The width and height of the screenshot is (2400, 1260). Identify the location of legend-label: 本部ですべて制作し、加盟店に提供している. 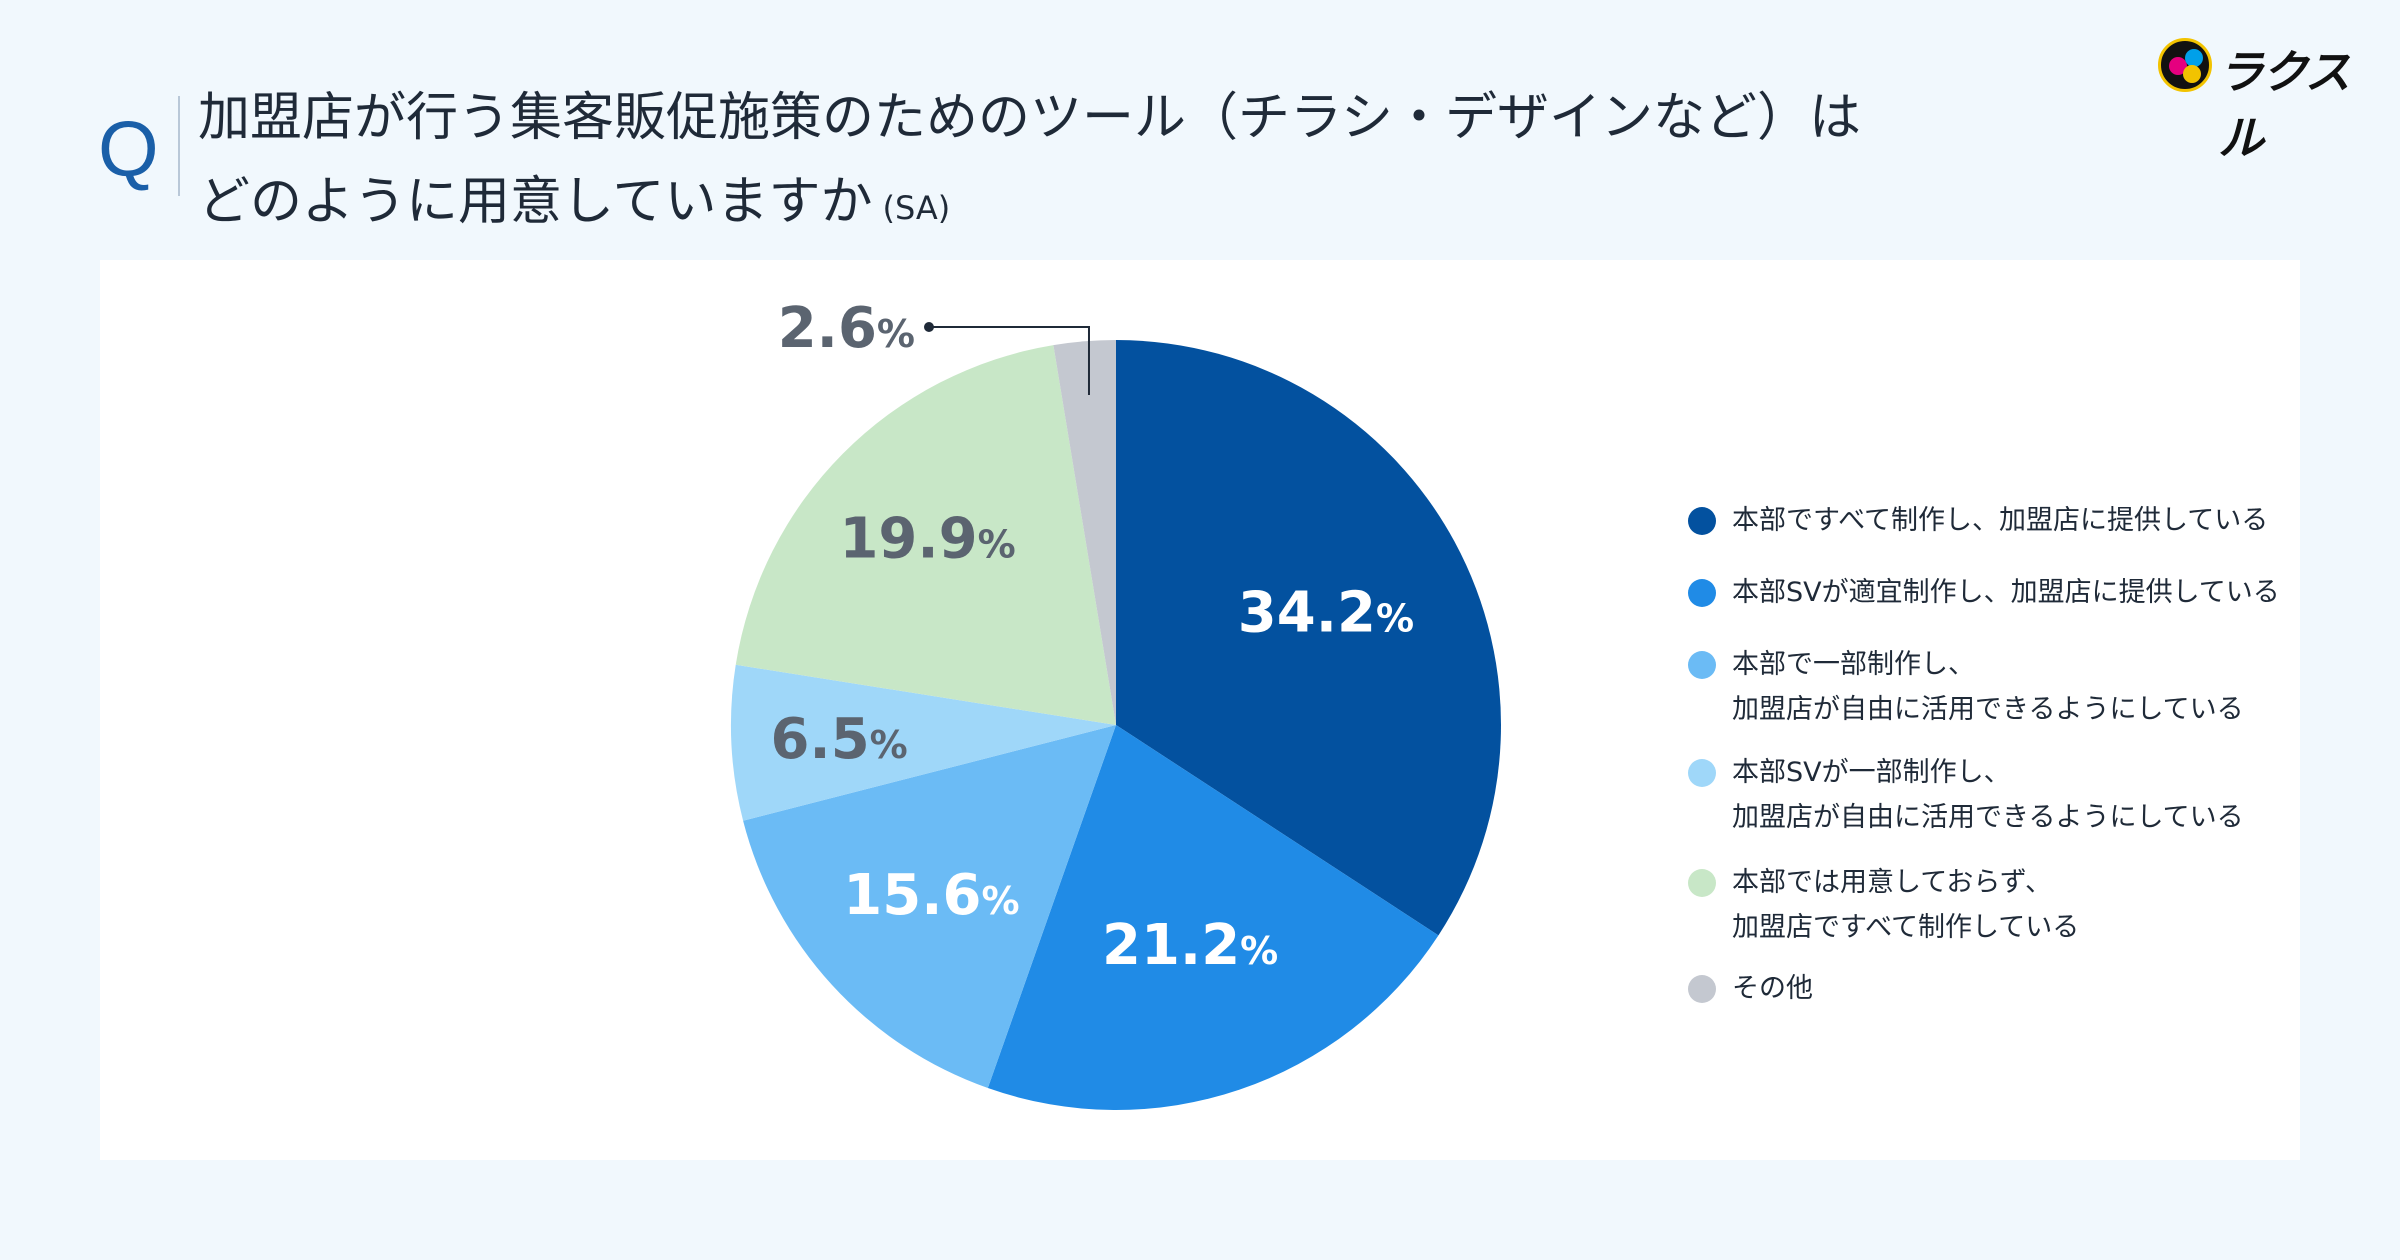
(2000, 520).